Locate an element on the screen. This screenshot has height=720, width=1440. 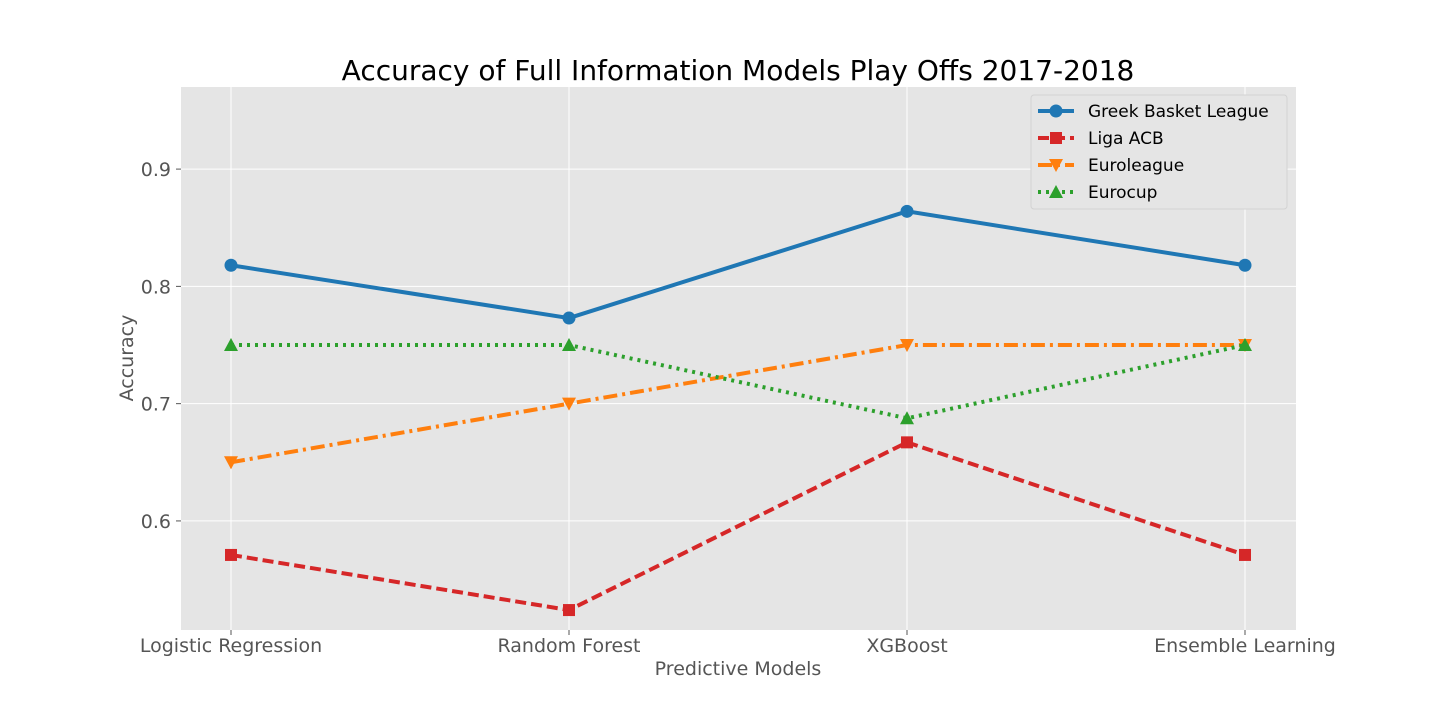
legend-label: Greek Basket League is located at coordinates (1178, 112).